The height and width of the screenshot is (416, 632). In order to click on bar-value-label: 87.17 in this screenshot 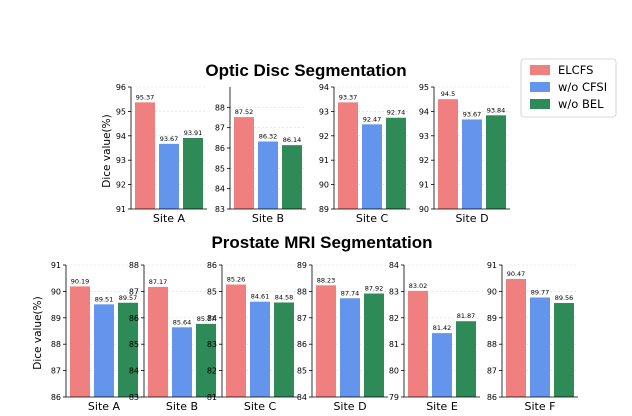, I will do `click(158, 282)`.